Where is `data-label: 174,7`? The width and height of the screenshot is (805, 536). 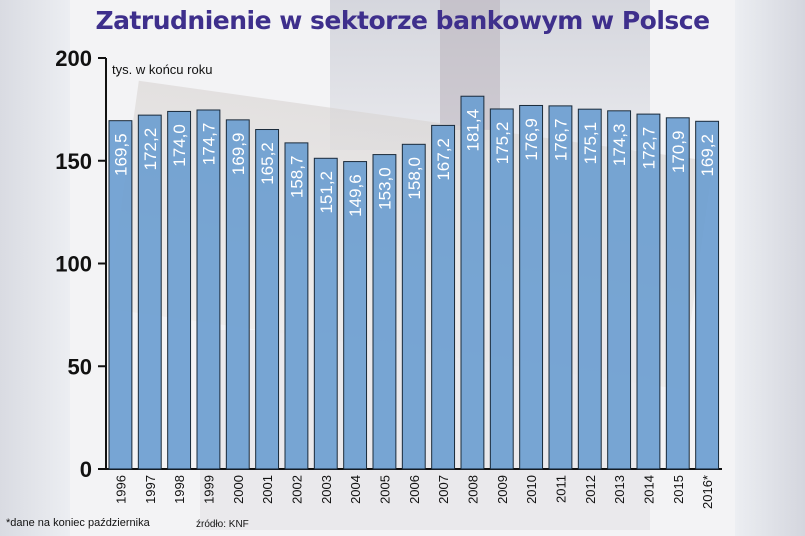 data-label: 174,7 is located at coordinates (208, 144).